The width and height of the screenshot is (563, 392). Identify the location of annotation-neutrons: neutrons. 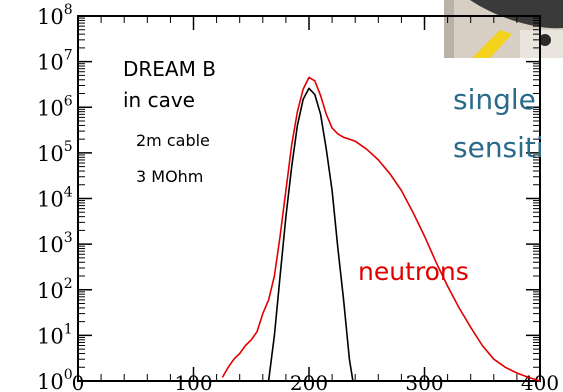
(413, 271).